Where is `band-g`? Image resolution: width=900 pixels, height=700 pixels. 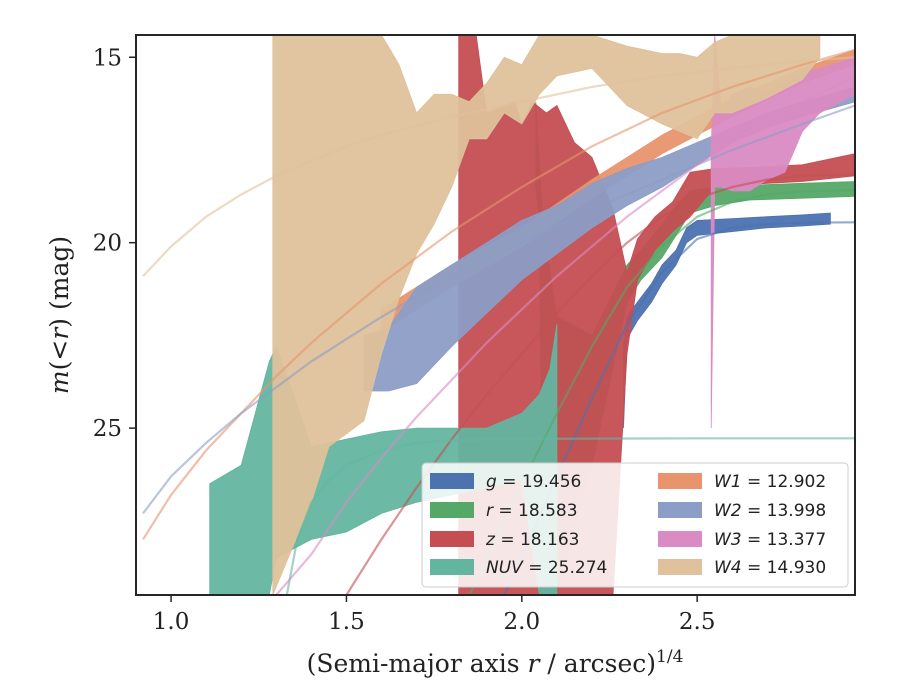
band-g is located at coordinates (727, 320).